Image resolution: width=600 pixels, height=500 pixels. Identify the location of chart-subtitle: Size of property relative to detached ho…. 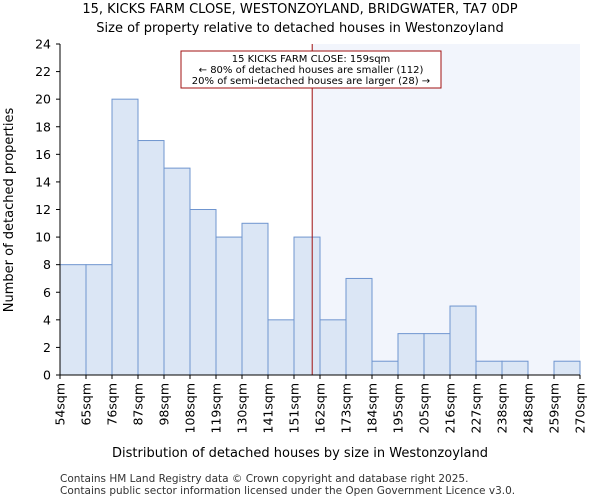
(299, 28).